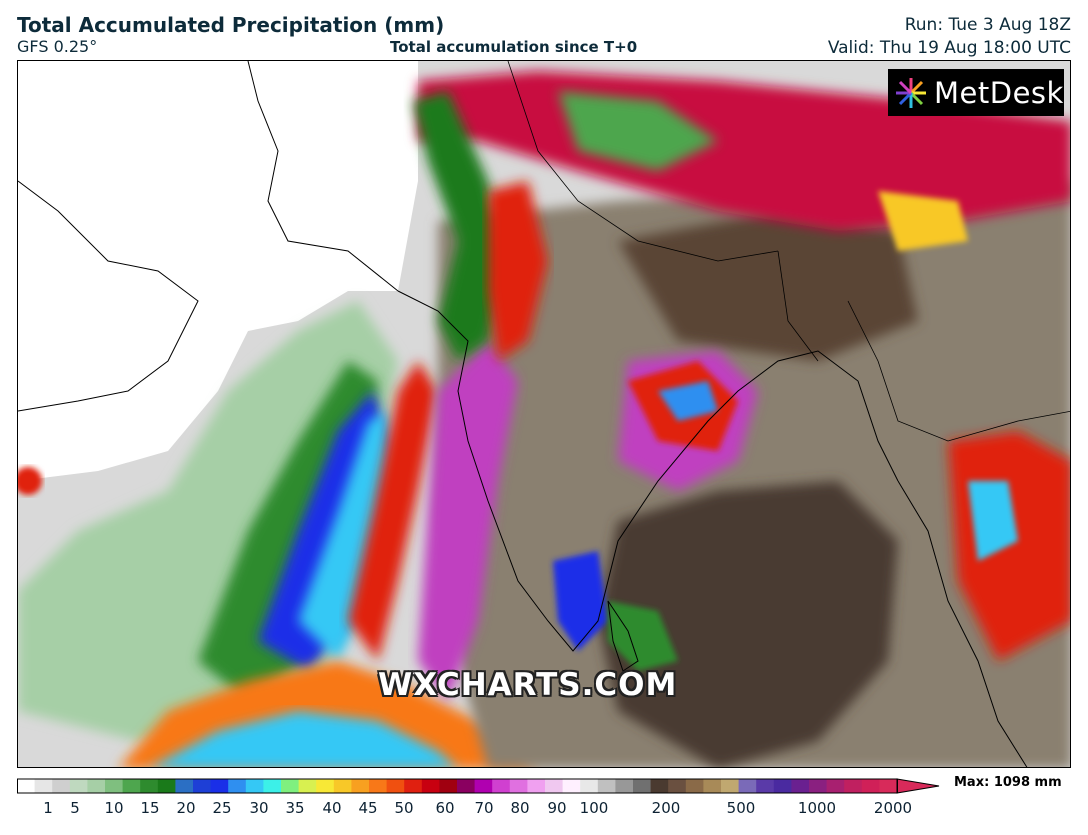  What do you see at coordinates (150, 808) in the screenshot?
I see `colorbar-tick-label: 15` at bounding box center [150, 808].